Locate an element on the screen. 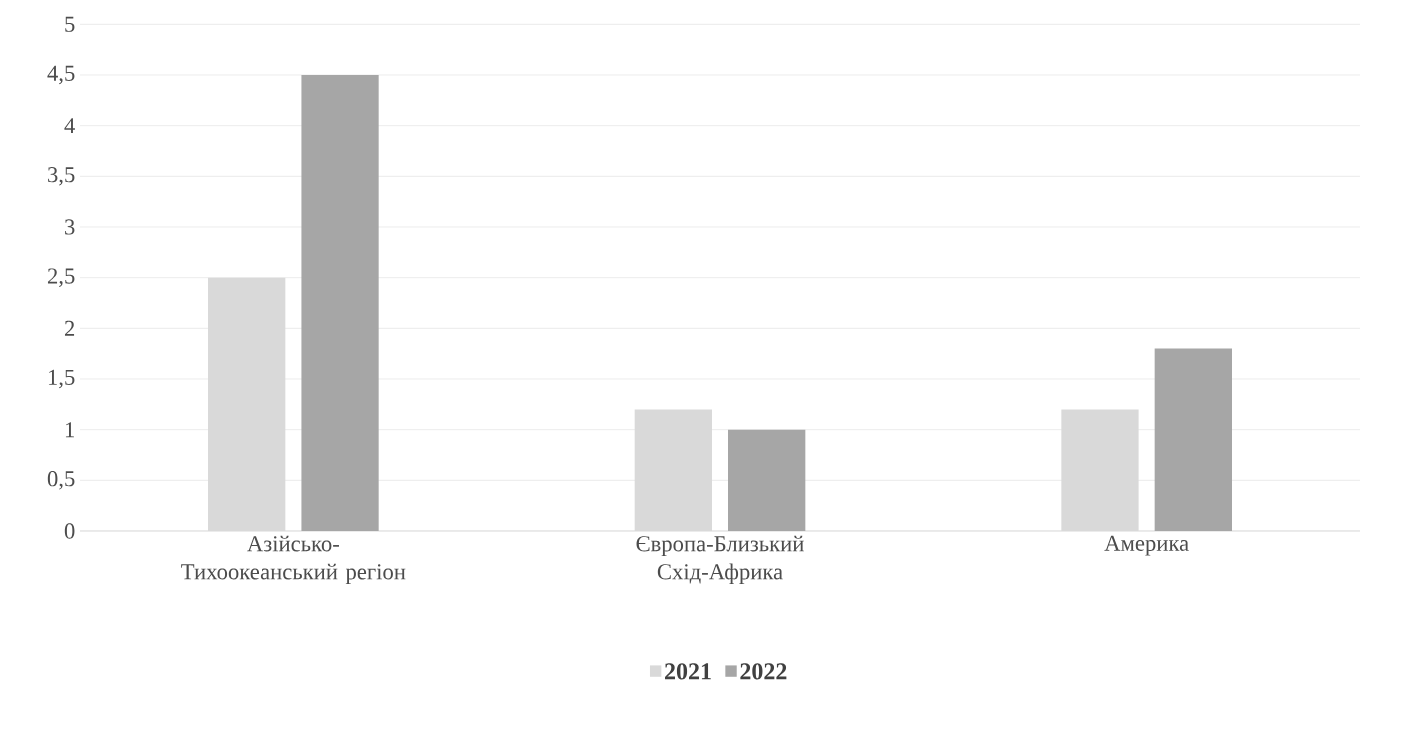 This screenshot has width=1402, height=731. y-tick-label: 3,5 is located at coordinates (61, 176).